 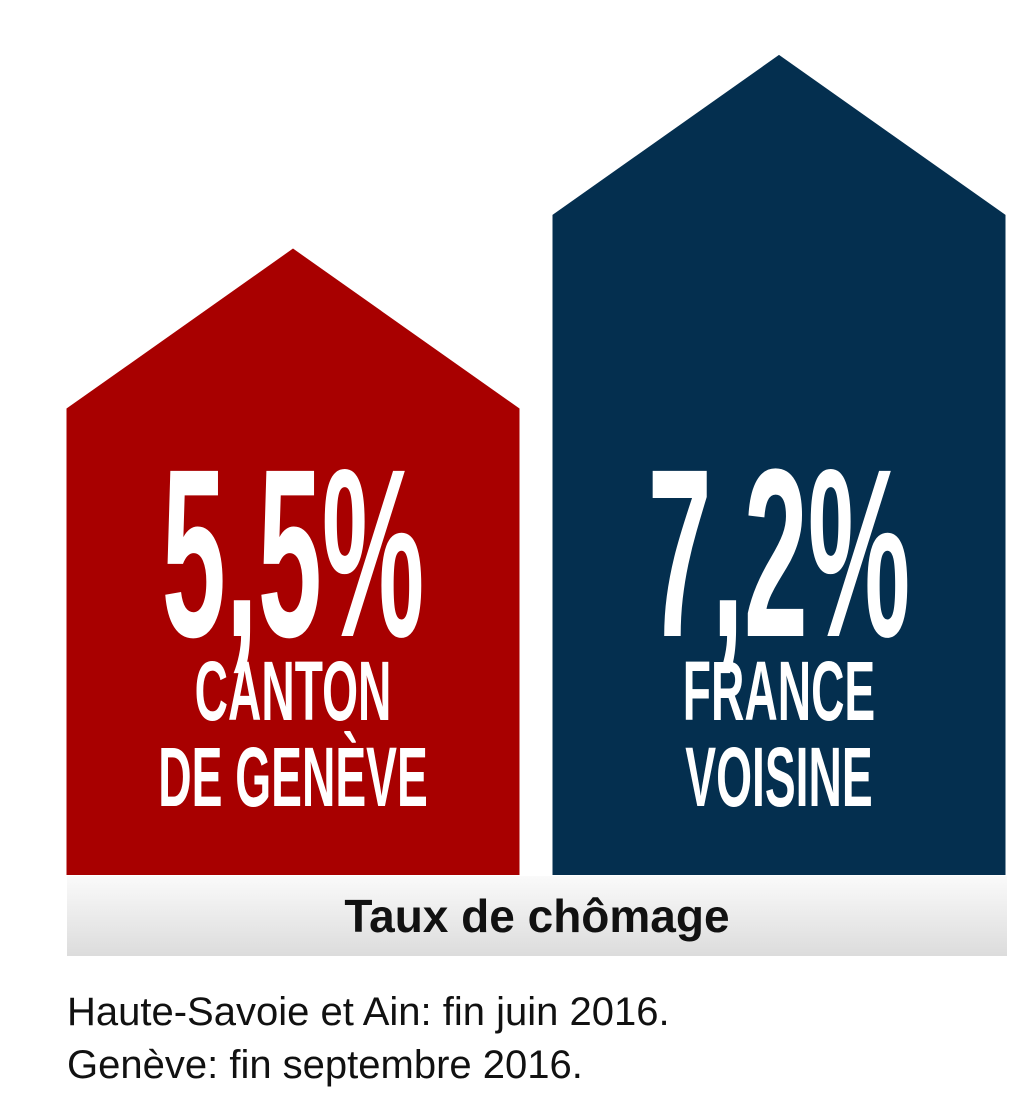 What do you see at coordinates (325, 1065) in the screenshot?
I see `note: Genève: fin septembre 2016.` at bounding box center [325, 1065].